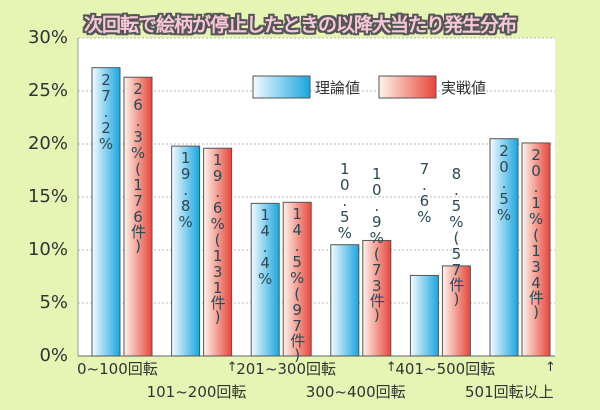  What do you see at coordinates (217, 238) in the screenshot?
I see `data-label: 19.6%(131件)` at bounding box center [217, 238].